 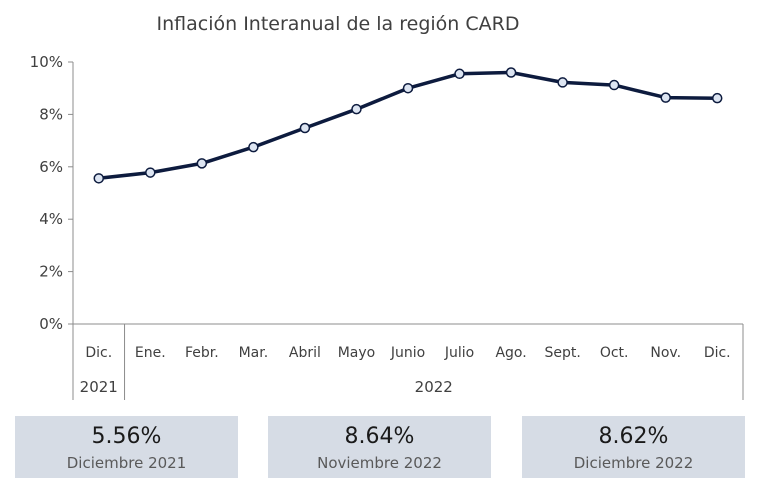 I want to click on card-value: 8.64%, so click(x=379, y=436).